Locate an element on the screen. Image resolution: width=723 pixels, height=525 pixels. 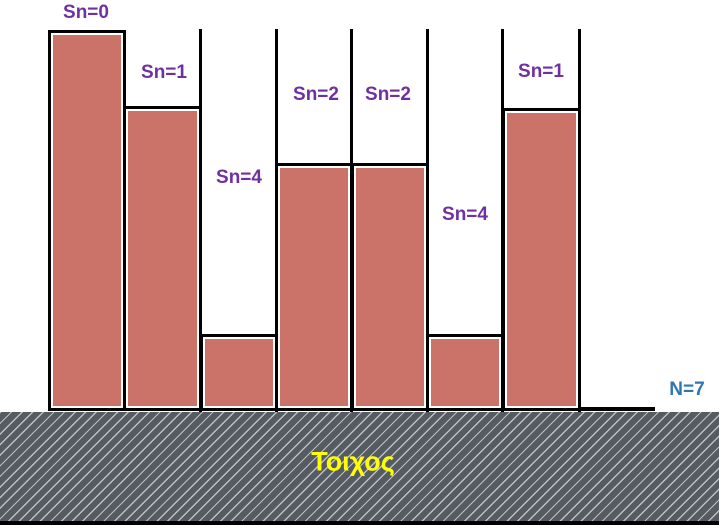
wall-base-line is located at coordinates (616, 409).